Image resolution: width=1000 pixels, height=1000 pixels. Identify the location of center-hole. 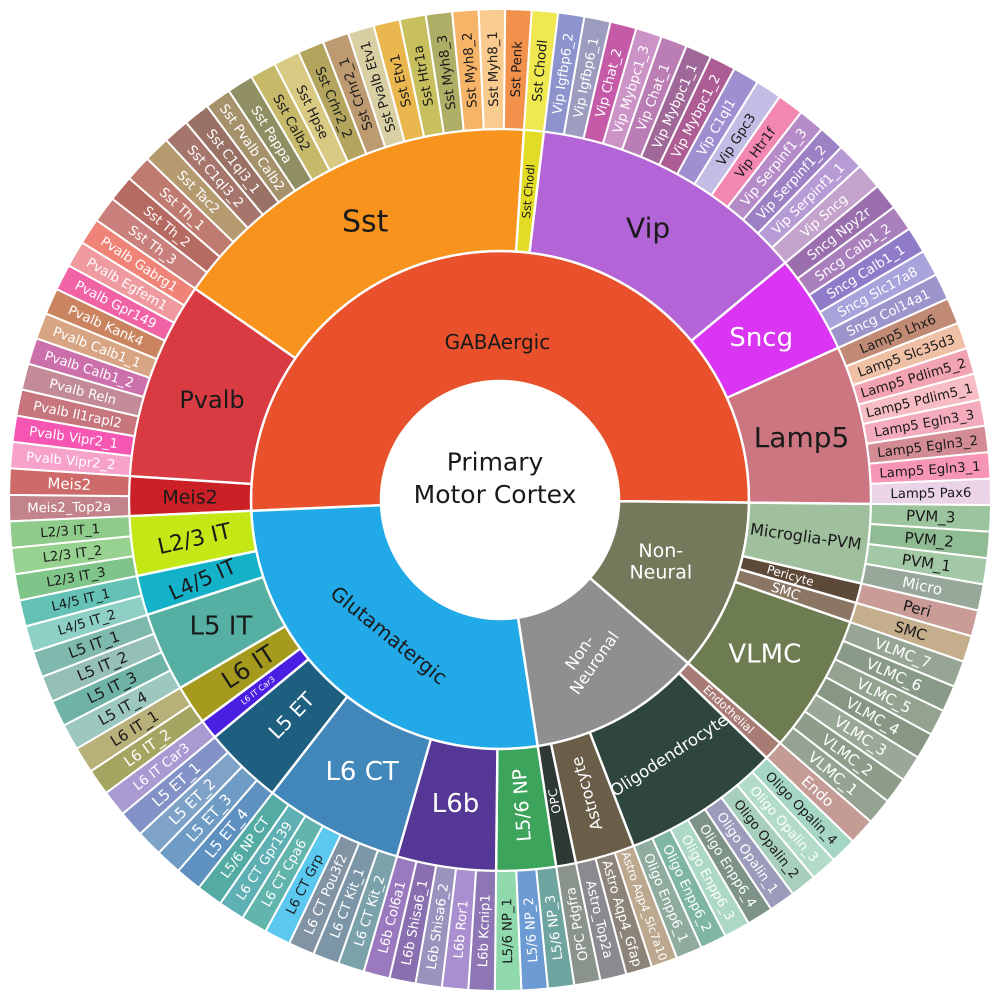
(500, 500).